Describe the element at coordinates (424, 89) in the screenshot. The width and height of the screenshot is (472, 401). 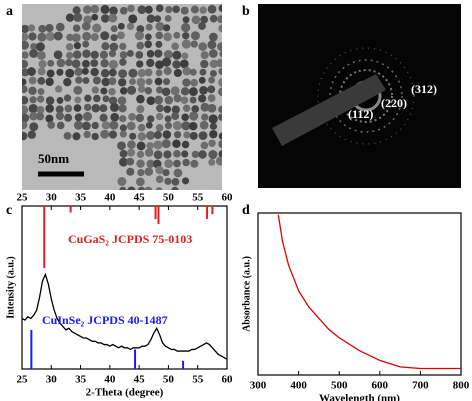
I see `ring-label: (312)` at that location.